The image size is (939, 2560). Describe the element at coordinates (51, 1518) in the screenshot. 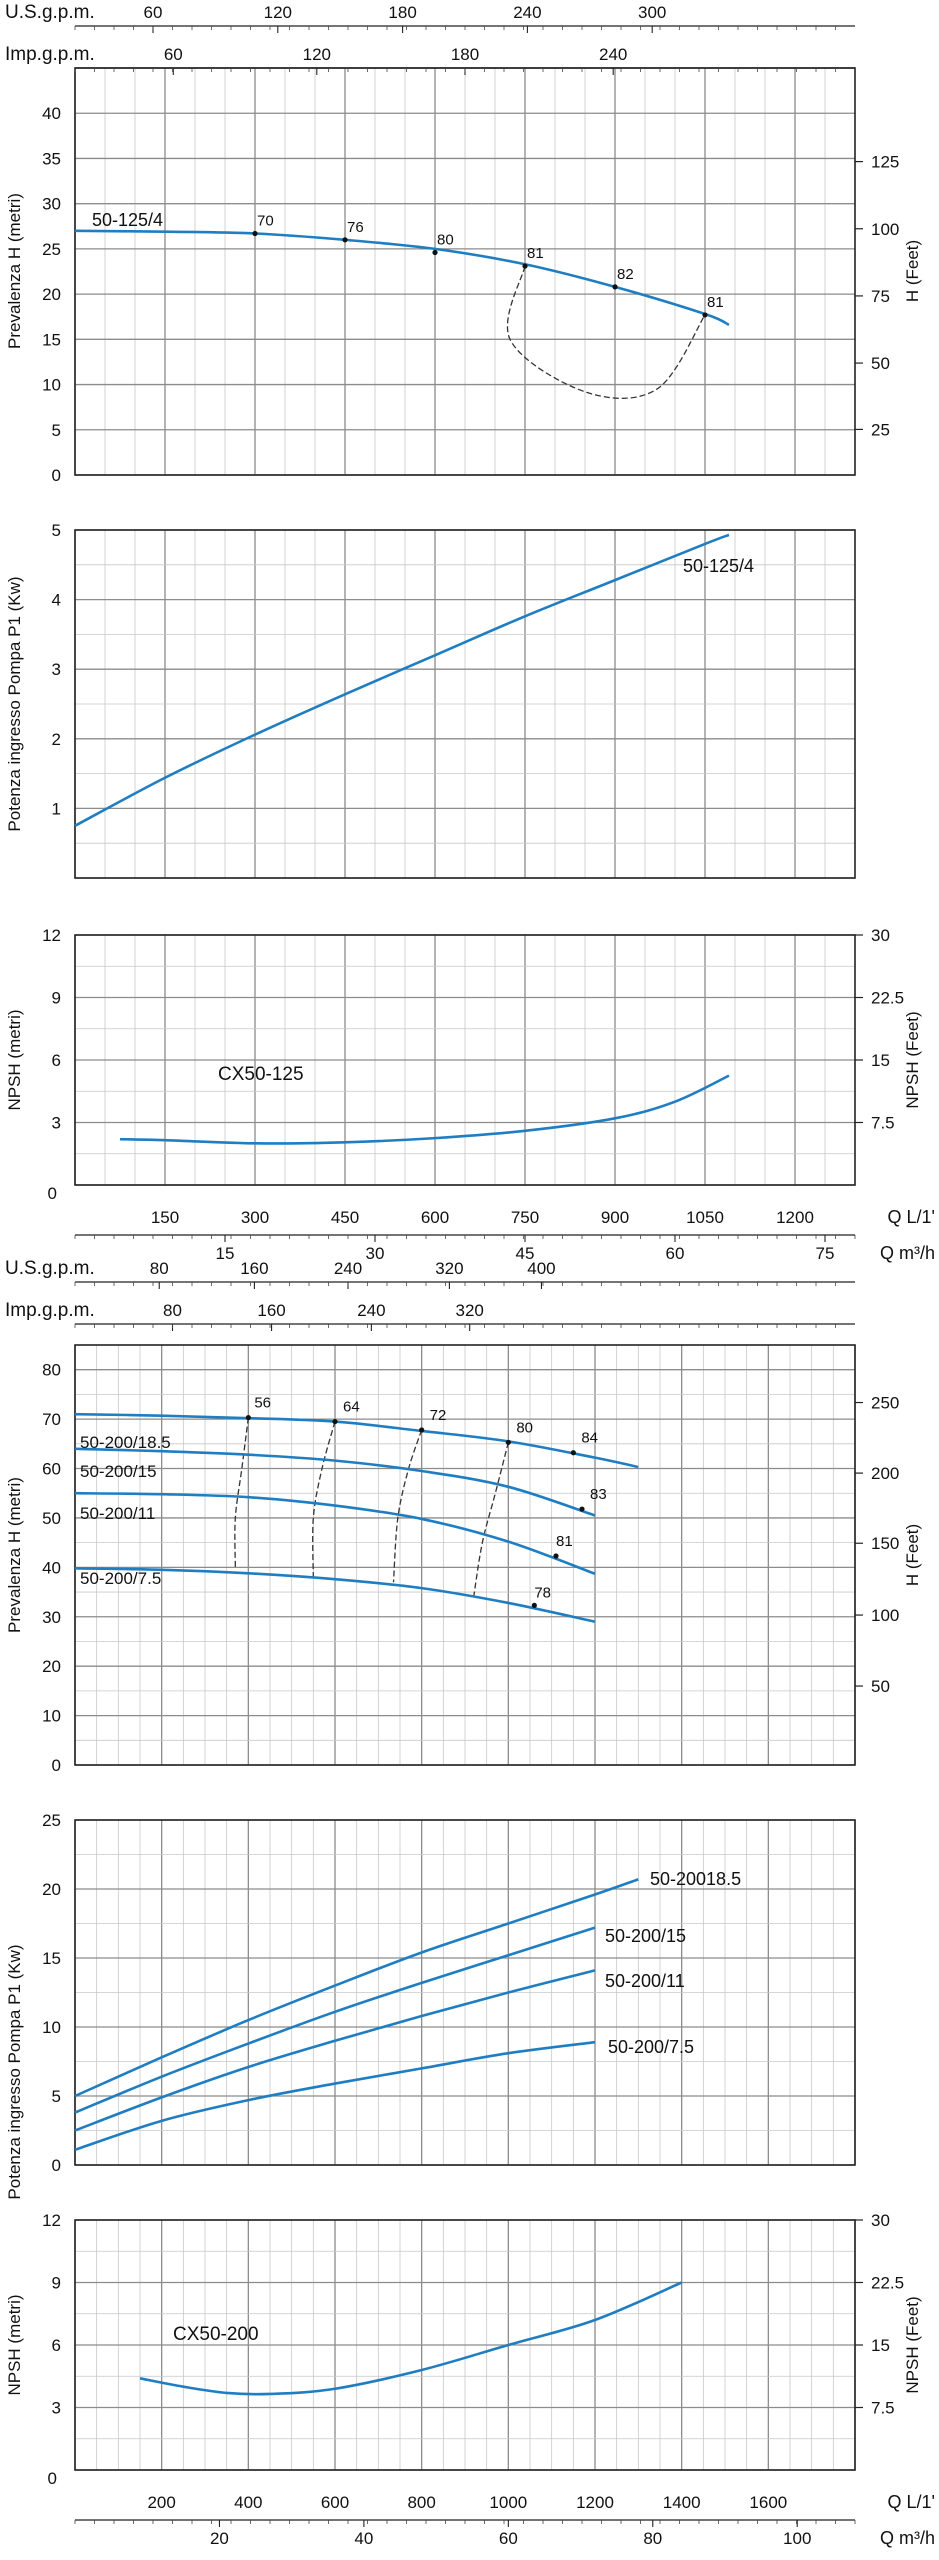

I see `y-tick-label: 50` at that location.